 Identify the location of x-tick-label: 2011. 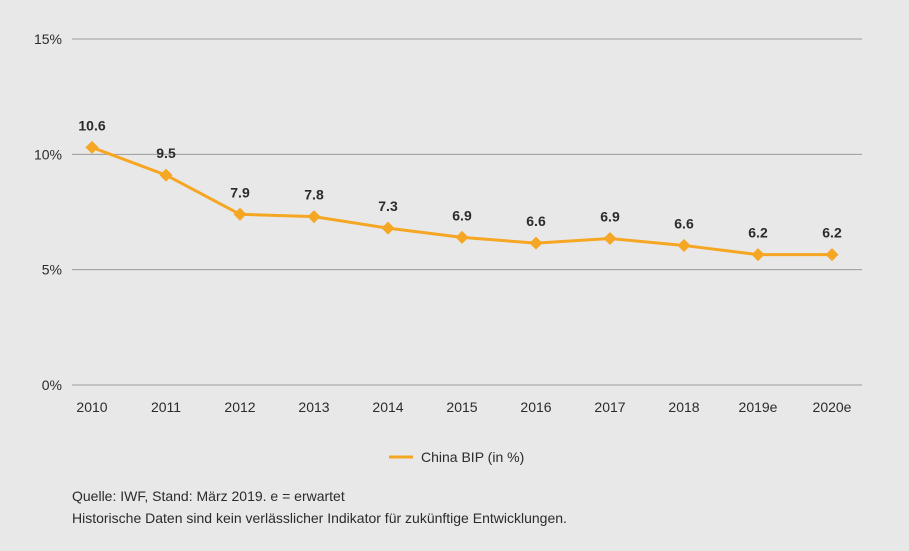
(166, 407).